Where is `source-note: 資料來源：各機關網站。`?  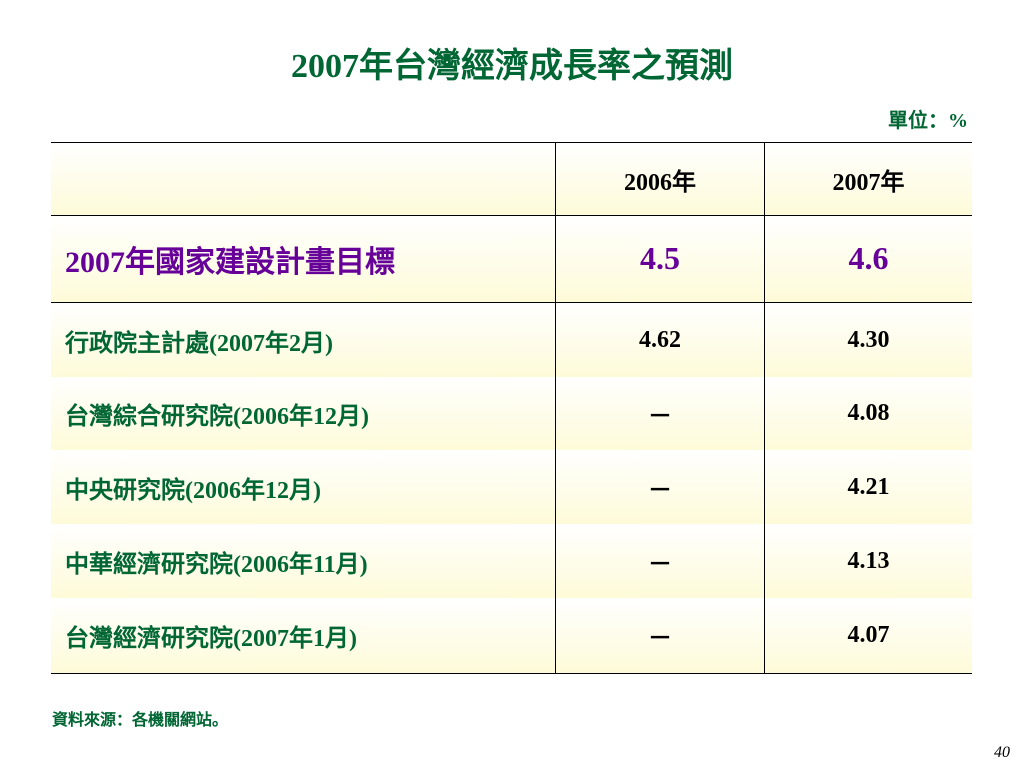 source-note: 資料來源：各機關網站。 is located at coordinates (140, 720).